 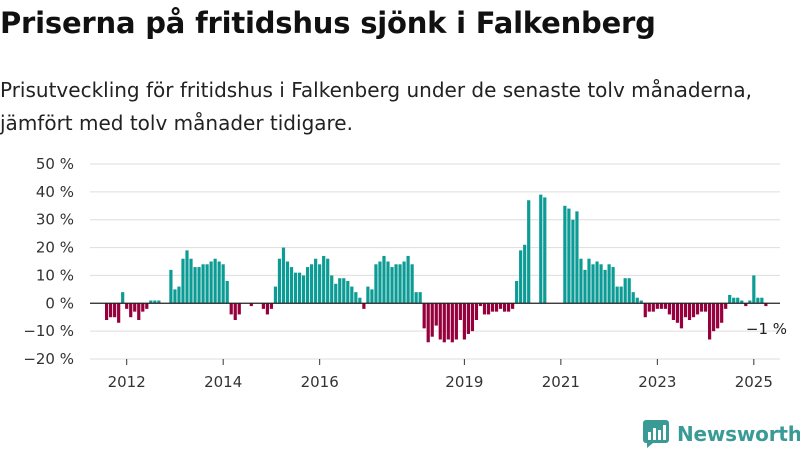 What do you see at coordinates (55, 248) in the screenshot?
I see `y-tick-label: 20 %` at bounding box center [55, 248].